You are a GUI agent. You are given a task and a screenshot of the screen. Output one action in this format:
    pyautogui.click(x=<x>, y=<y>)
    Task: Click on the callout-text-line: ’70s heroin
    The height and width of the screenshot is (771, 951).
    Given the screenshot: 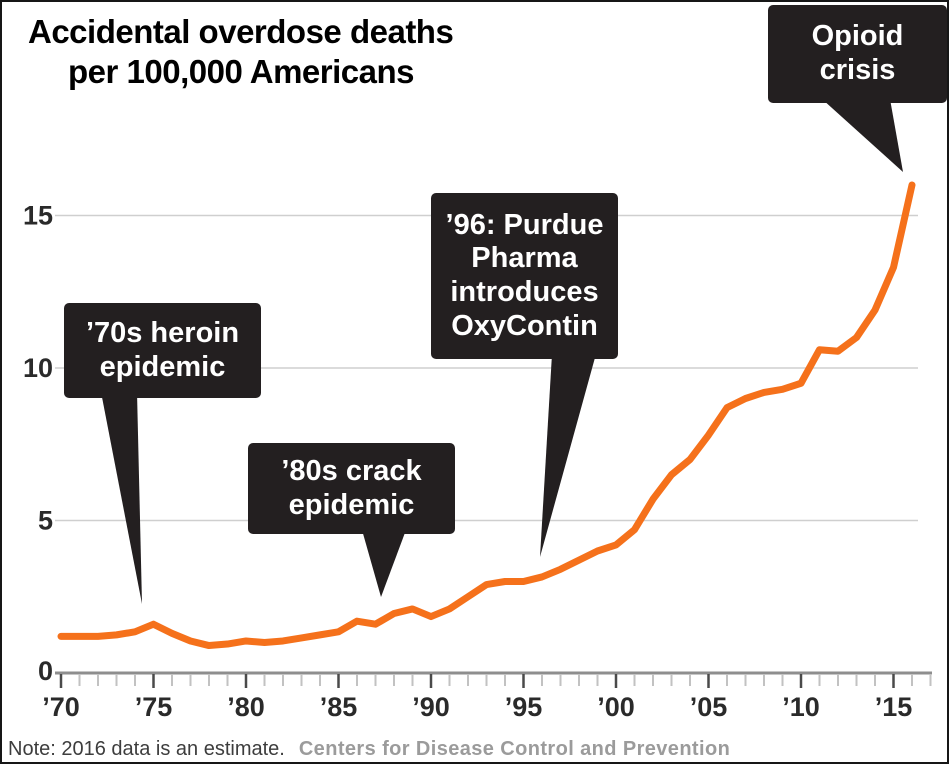 What is the action you would take?
    pyautogui.click(x=162, y=332)
    